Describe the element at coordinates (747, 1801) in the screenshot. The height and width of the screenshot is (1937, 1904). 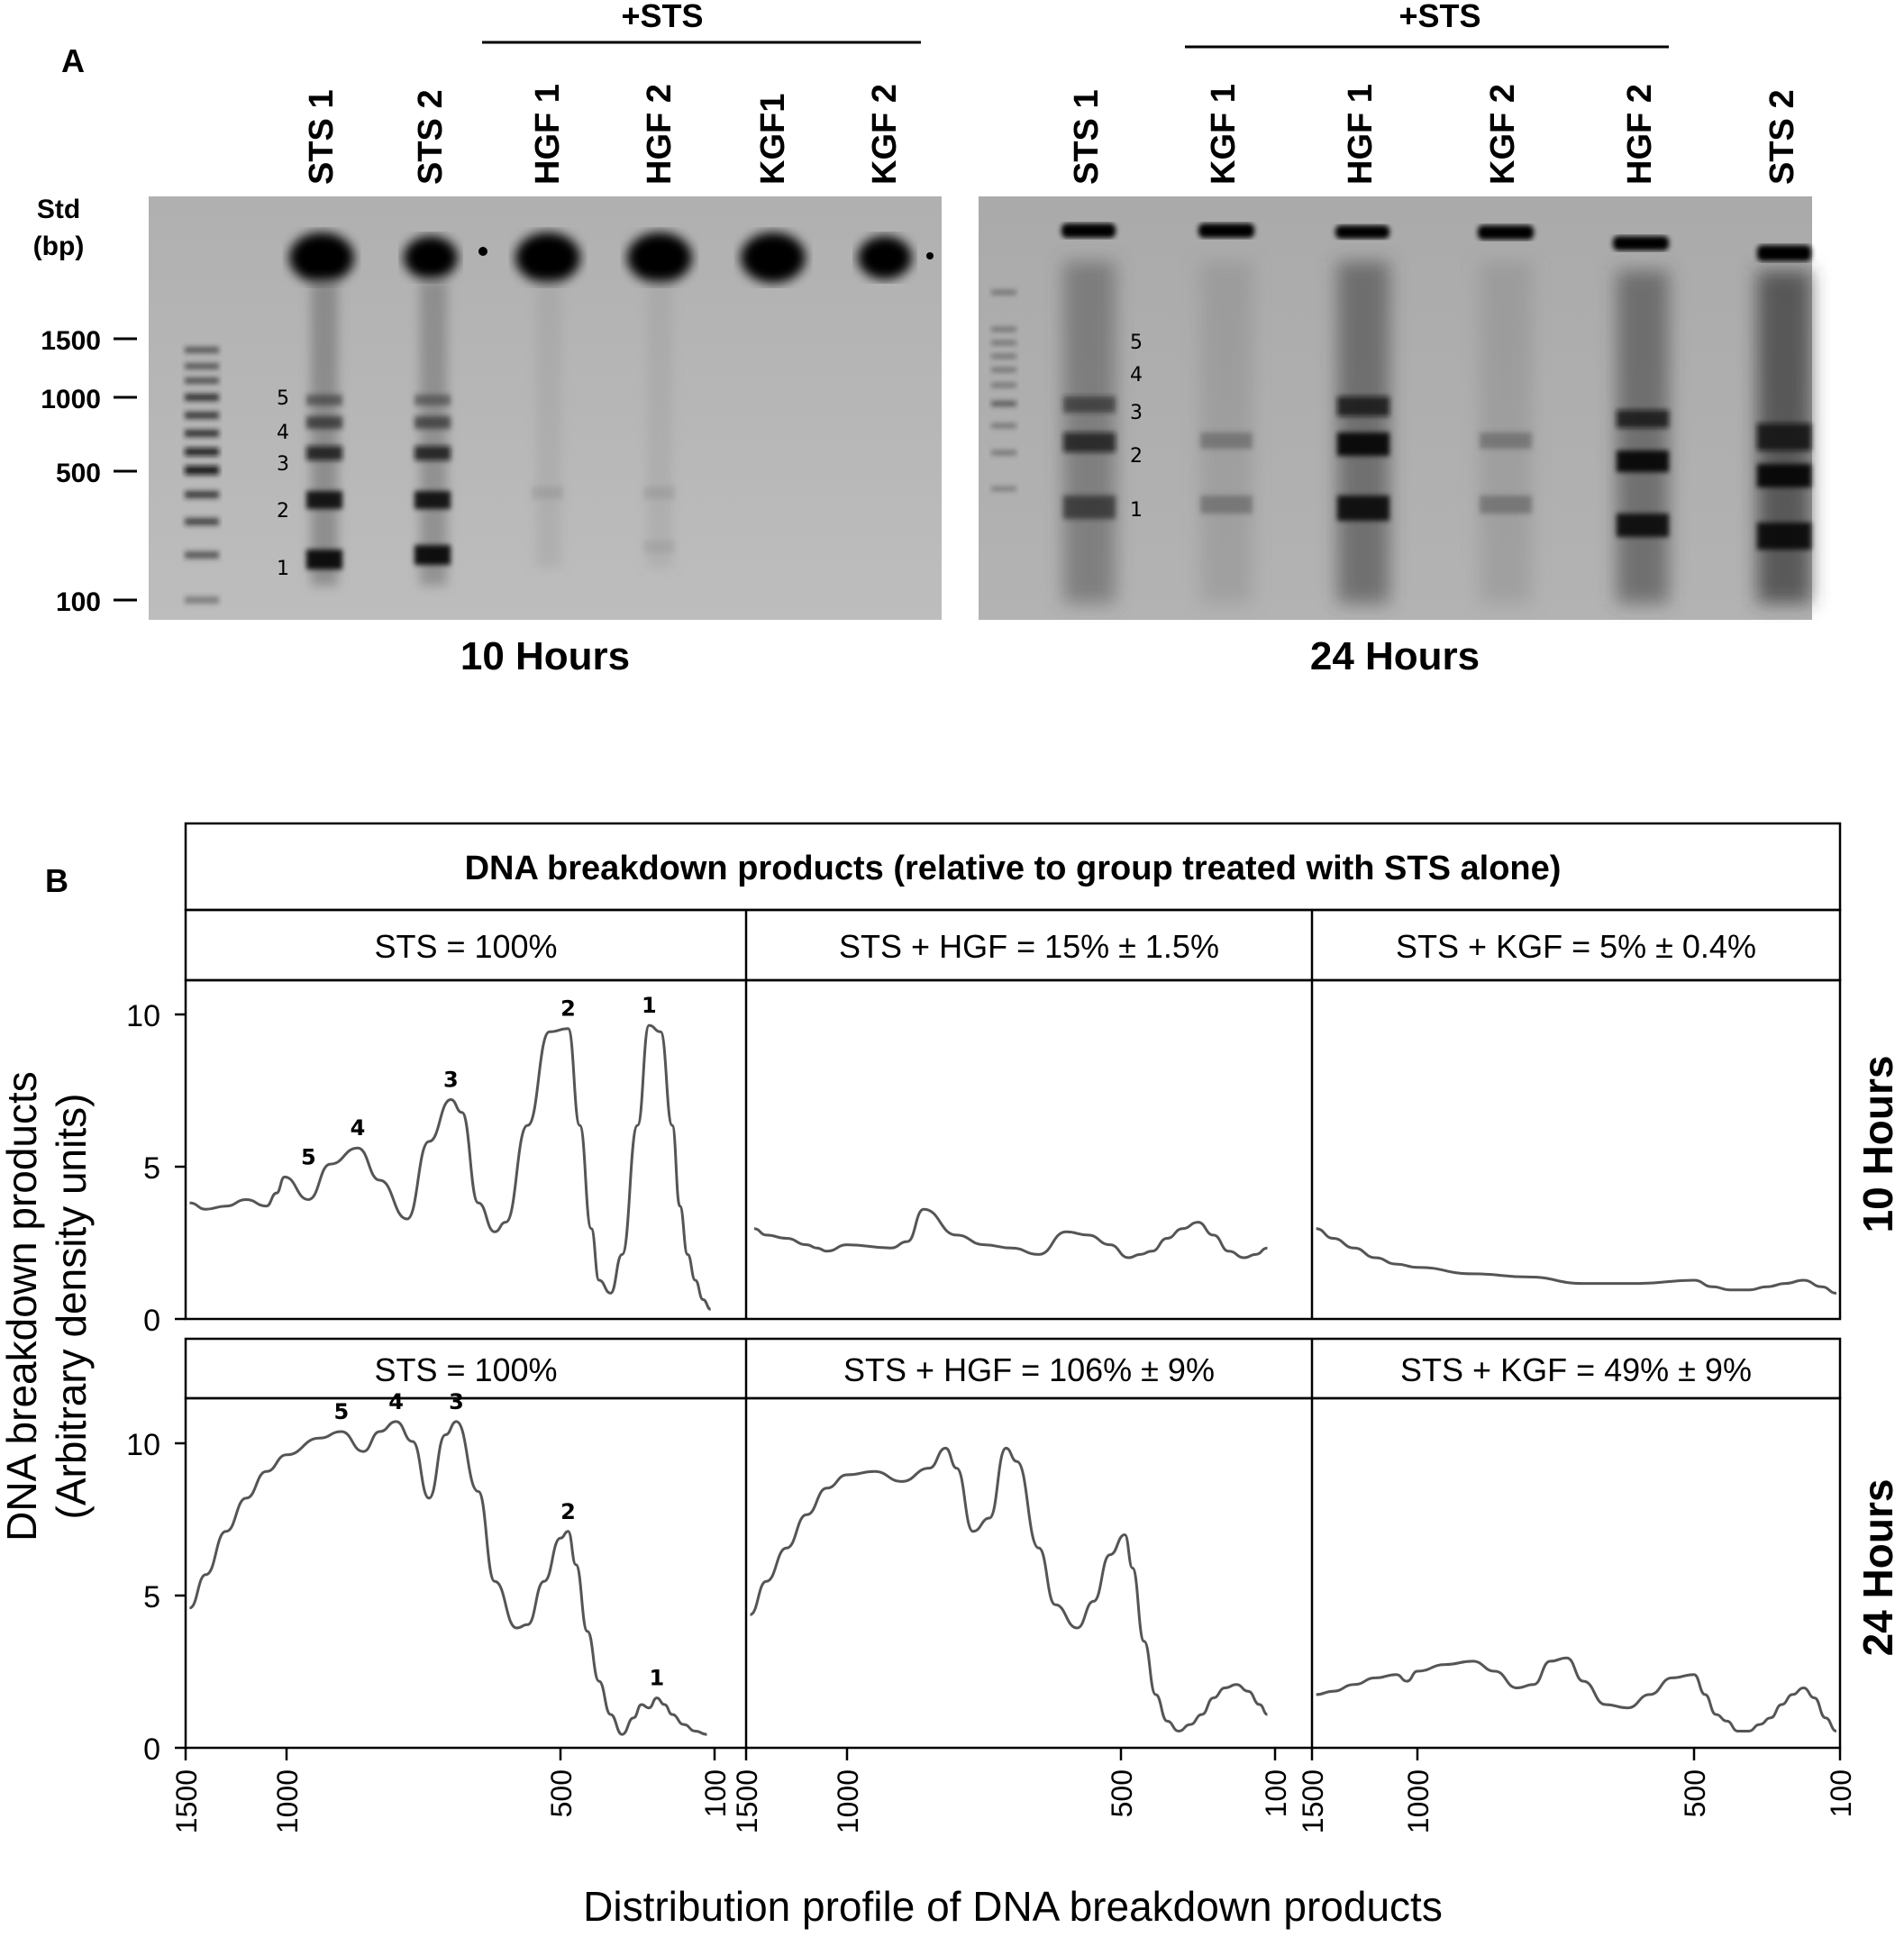
I see `x-tick-sub2-1500: 1500` at that location.